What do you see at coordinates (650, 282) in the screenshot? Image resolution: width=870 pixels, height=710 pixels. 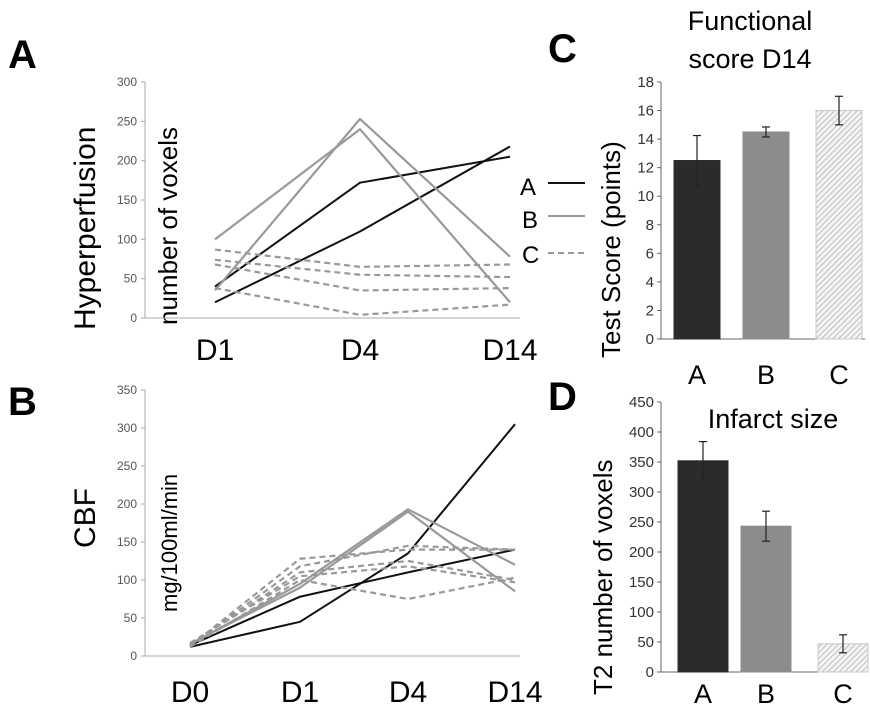 I see `y-tick-label: 4` at bounding box center [650, 282].